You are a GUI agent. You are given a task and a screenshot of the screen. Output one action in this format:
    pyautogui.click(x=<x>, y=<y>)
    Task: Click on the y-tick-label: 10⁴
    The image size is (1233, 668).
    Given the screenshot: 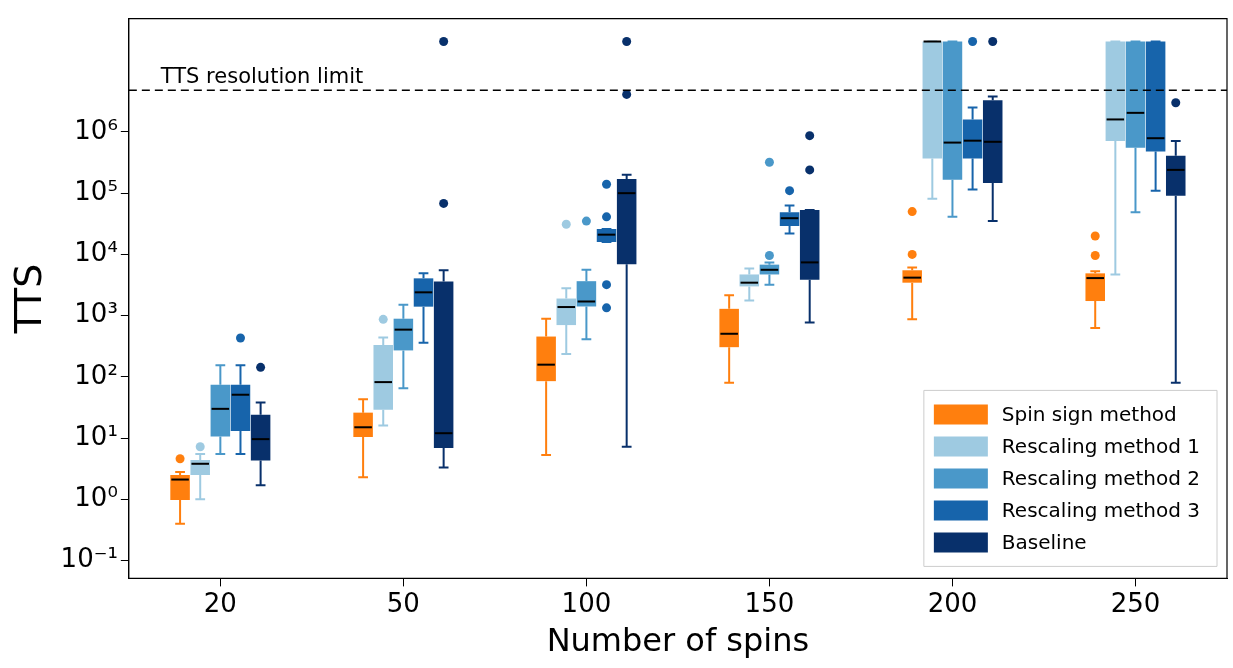 What is the action you would take?
    pyautogui.click(x=96, y=252)
    